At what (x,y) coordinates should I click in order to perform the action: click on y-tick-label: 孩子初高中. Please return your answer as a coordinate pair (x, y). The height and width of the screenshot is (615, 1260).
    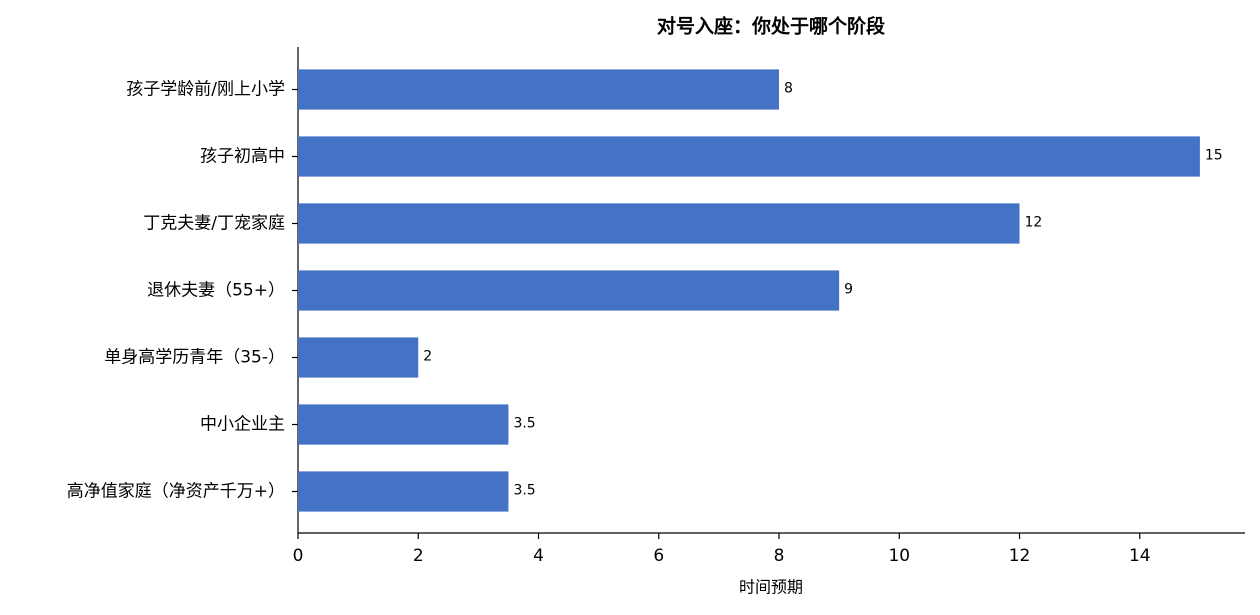
    Looking at the image, I should click on (242, 157).